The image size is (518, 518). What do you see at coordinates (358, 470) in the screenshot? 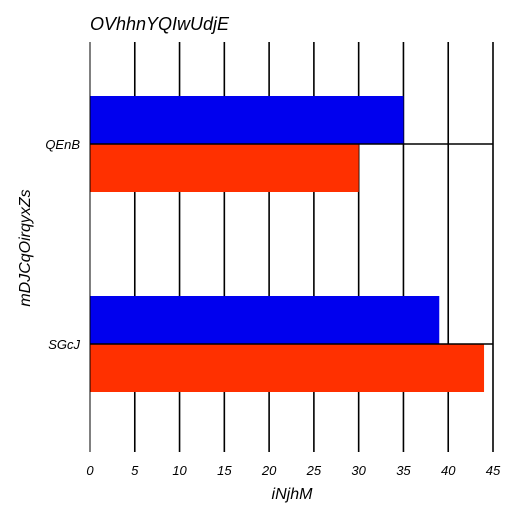
I see `x-tick-label-30: 30` at bounding box center [358, 470].